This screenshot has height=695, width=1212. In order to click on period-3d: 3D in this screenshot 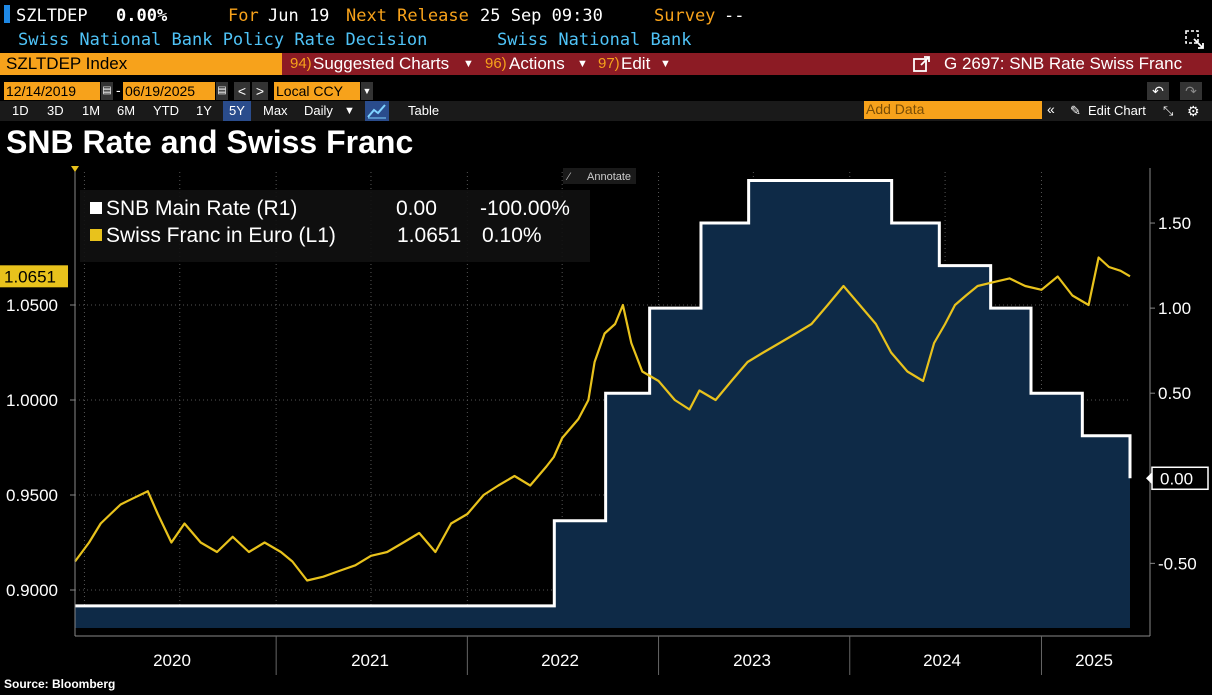, I will do `click(55, 110)`.